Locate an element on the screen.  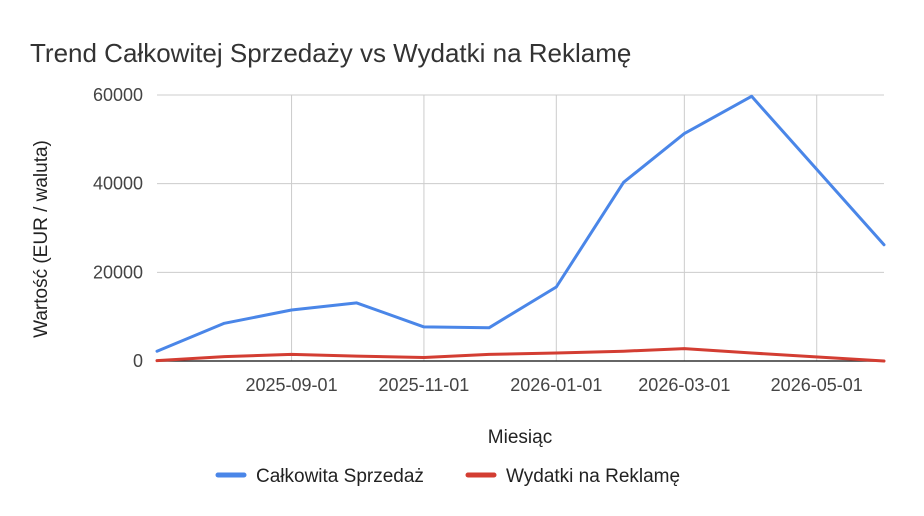
legend-label-2: Wydatki na Reklamę is located at coordinates (593, 476).